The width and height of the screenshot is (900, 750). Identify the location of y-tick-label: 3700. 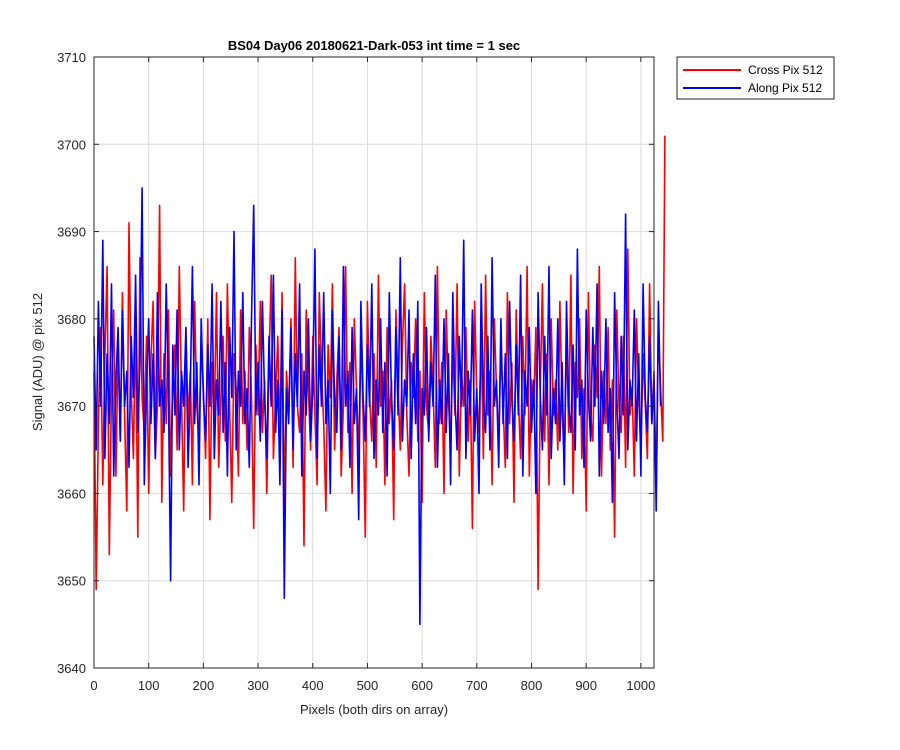
(71, 144).